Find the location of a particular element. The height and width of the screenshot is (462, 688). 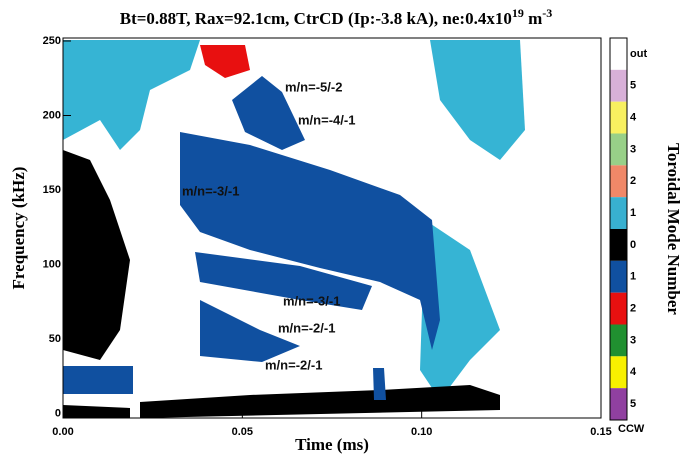

x-axis-label: Time (ms) is located at coordinates (332, 444).